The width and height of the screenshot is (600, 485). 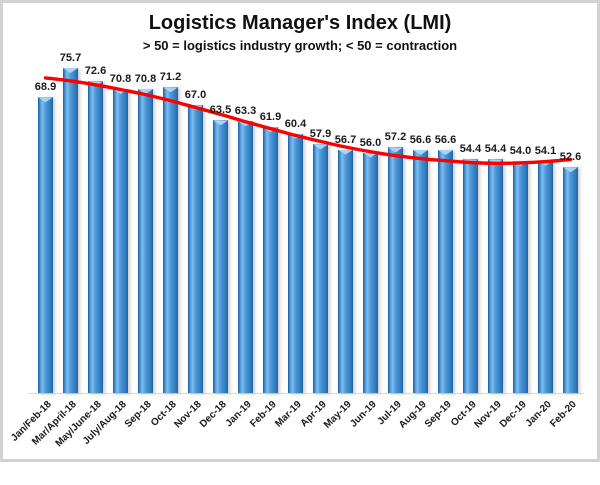 I want to click on bar-value-label: 71.2, so click(x=170, y=77).